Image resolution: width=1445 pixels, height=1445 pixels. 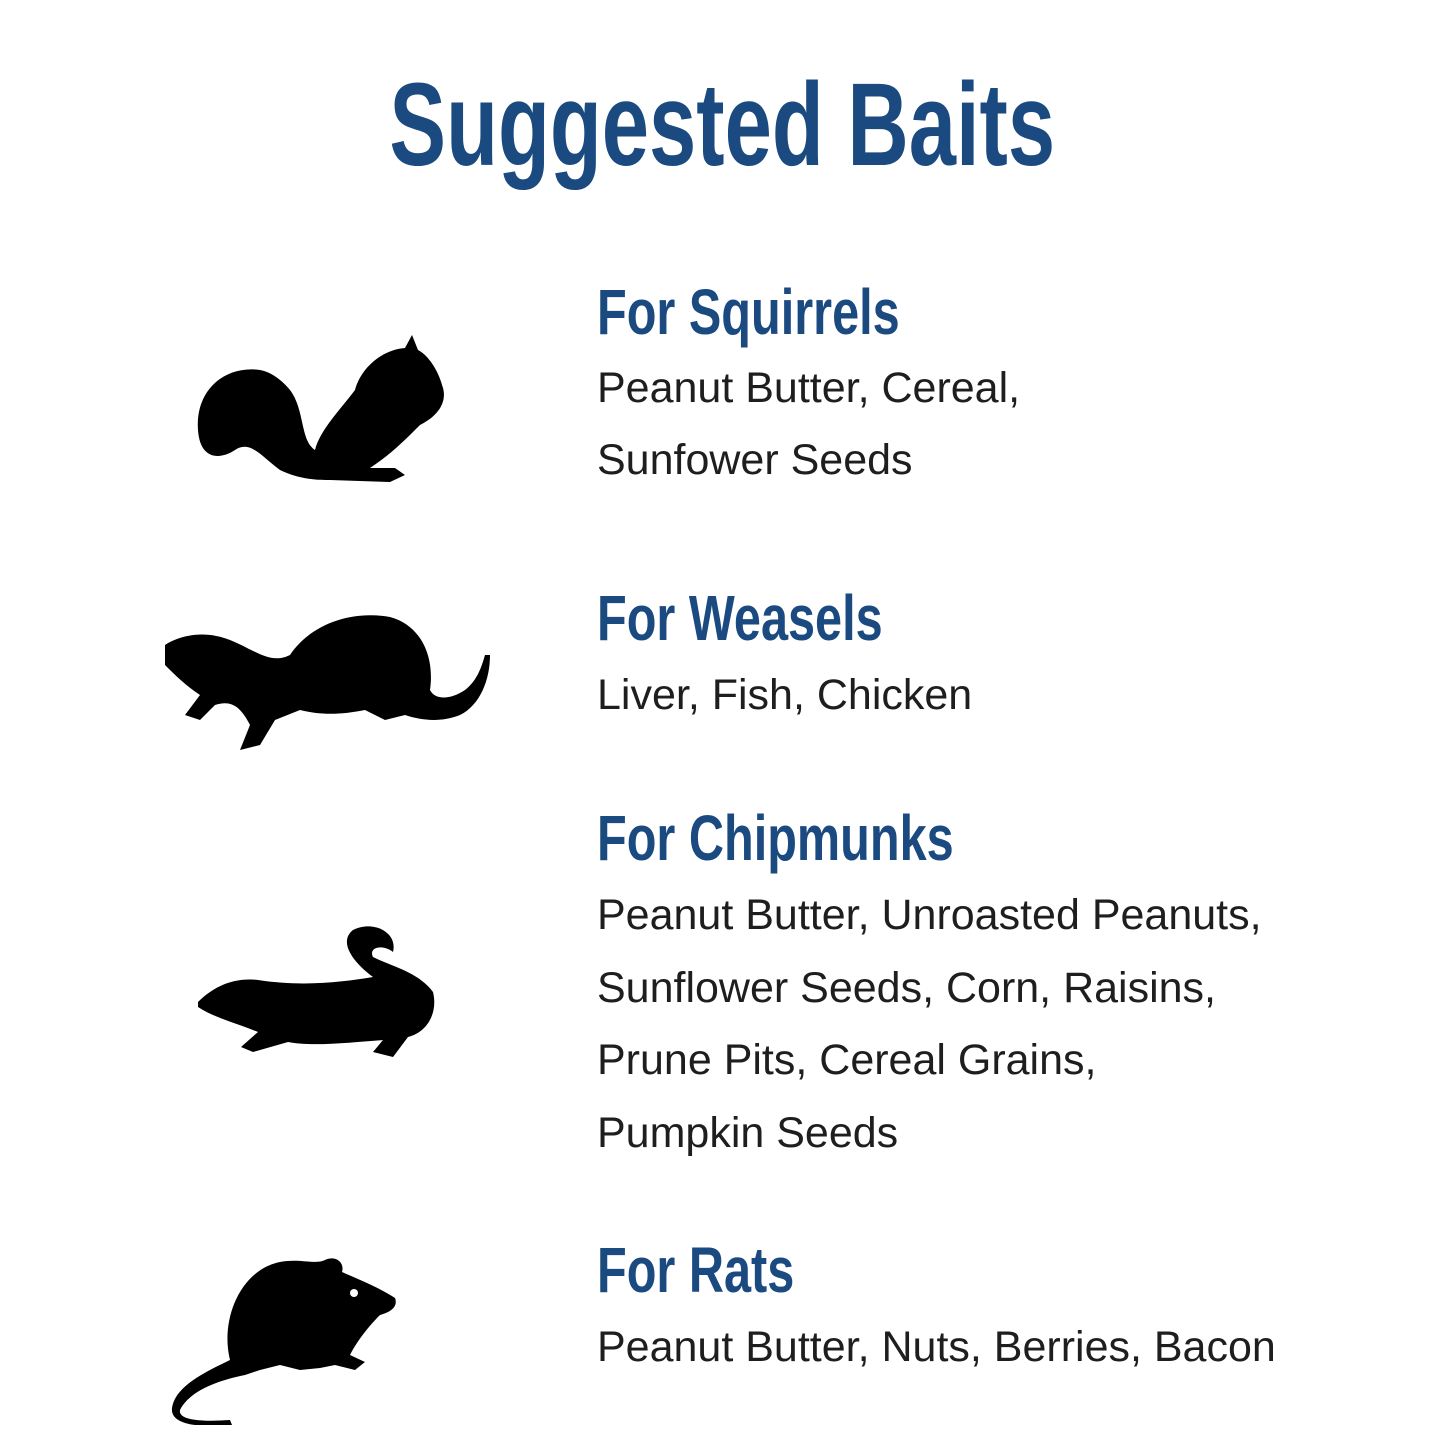 What do you see at coordinates (722, 125) in the screenshot?
I see `page-title: Suggested Baits` at bounding box center [722, 125].